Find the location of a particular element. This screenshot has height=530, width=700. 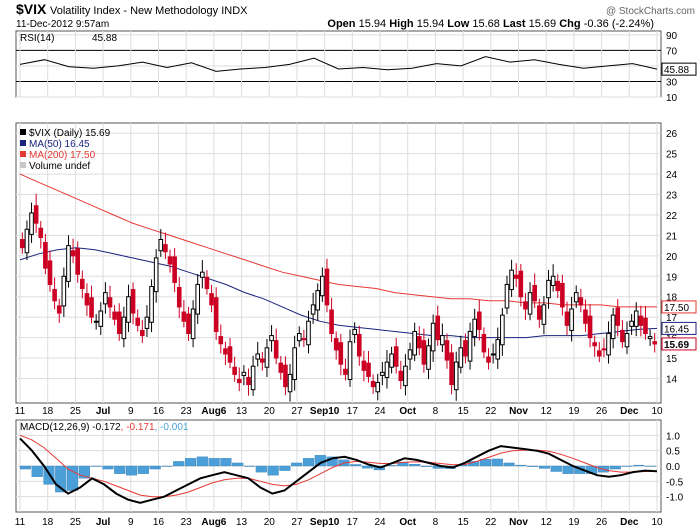

date-tick-label: 22 is located at coordinates (491, 522).